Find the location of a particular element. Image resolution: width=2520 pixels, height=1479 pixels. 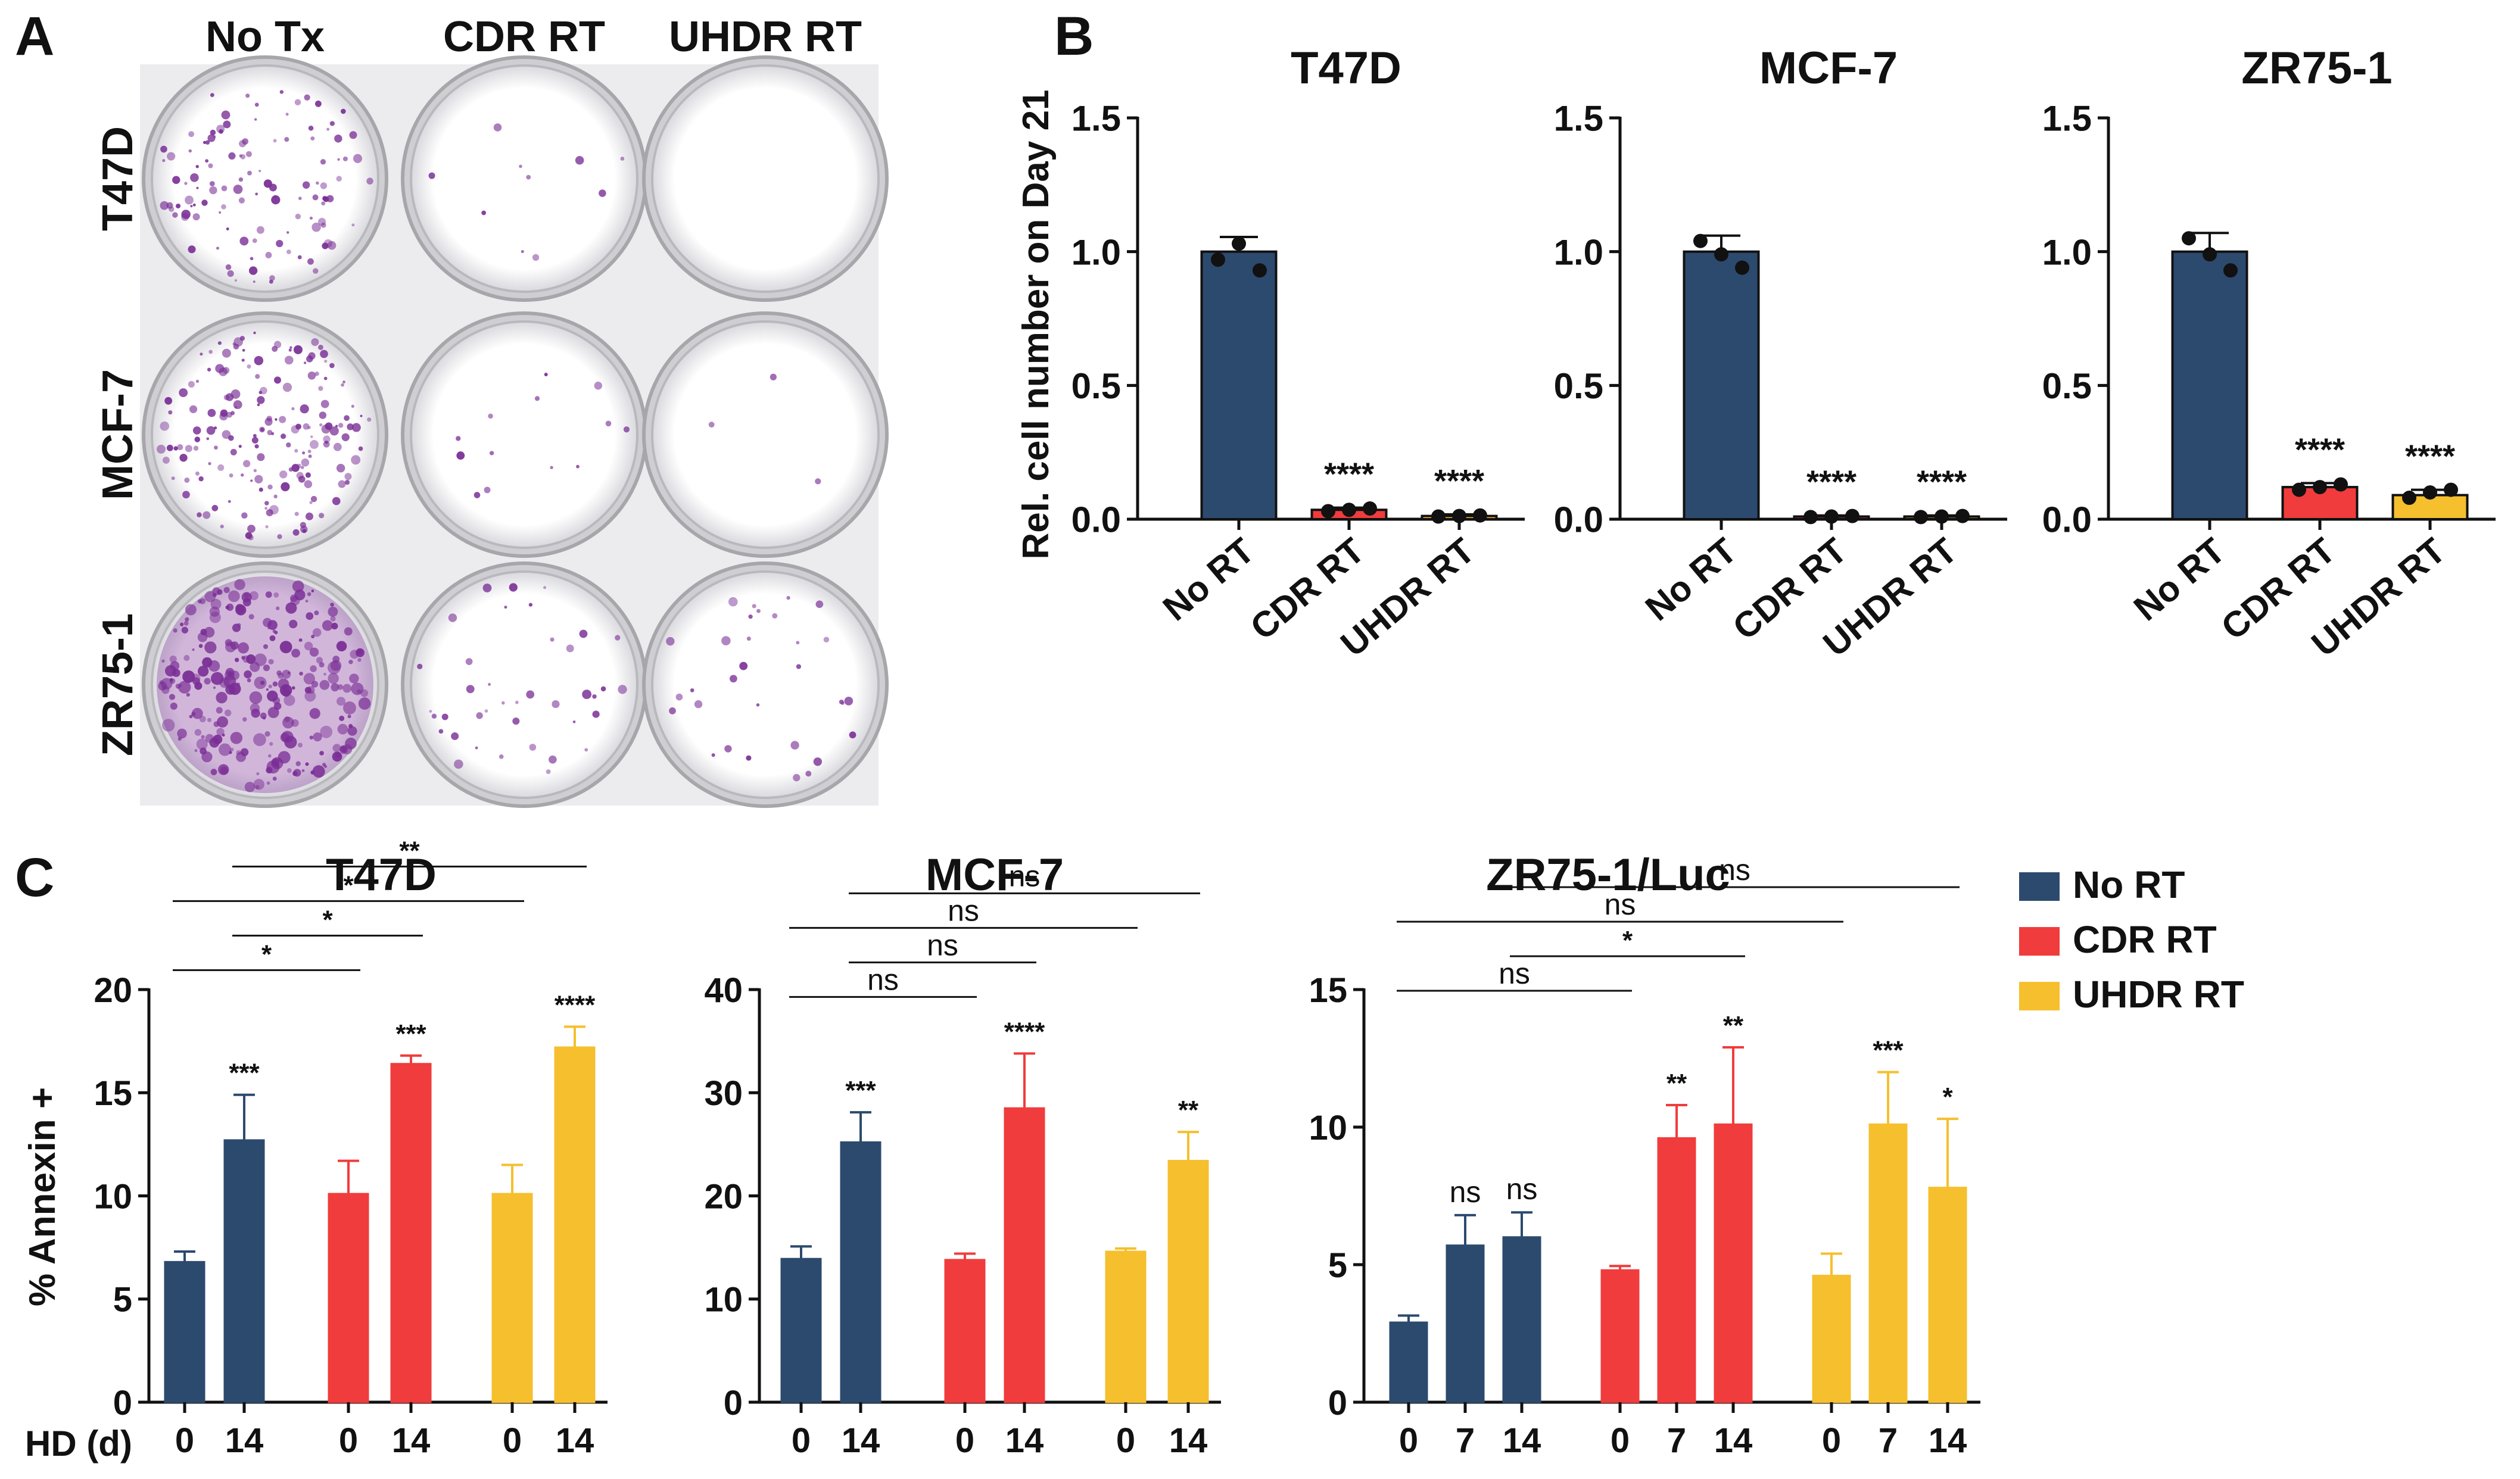

row-label-zr75: ZR75-1 is located at coordinates (118, 684).